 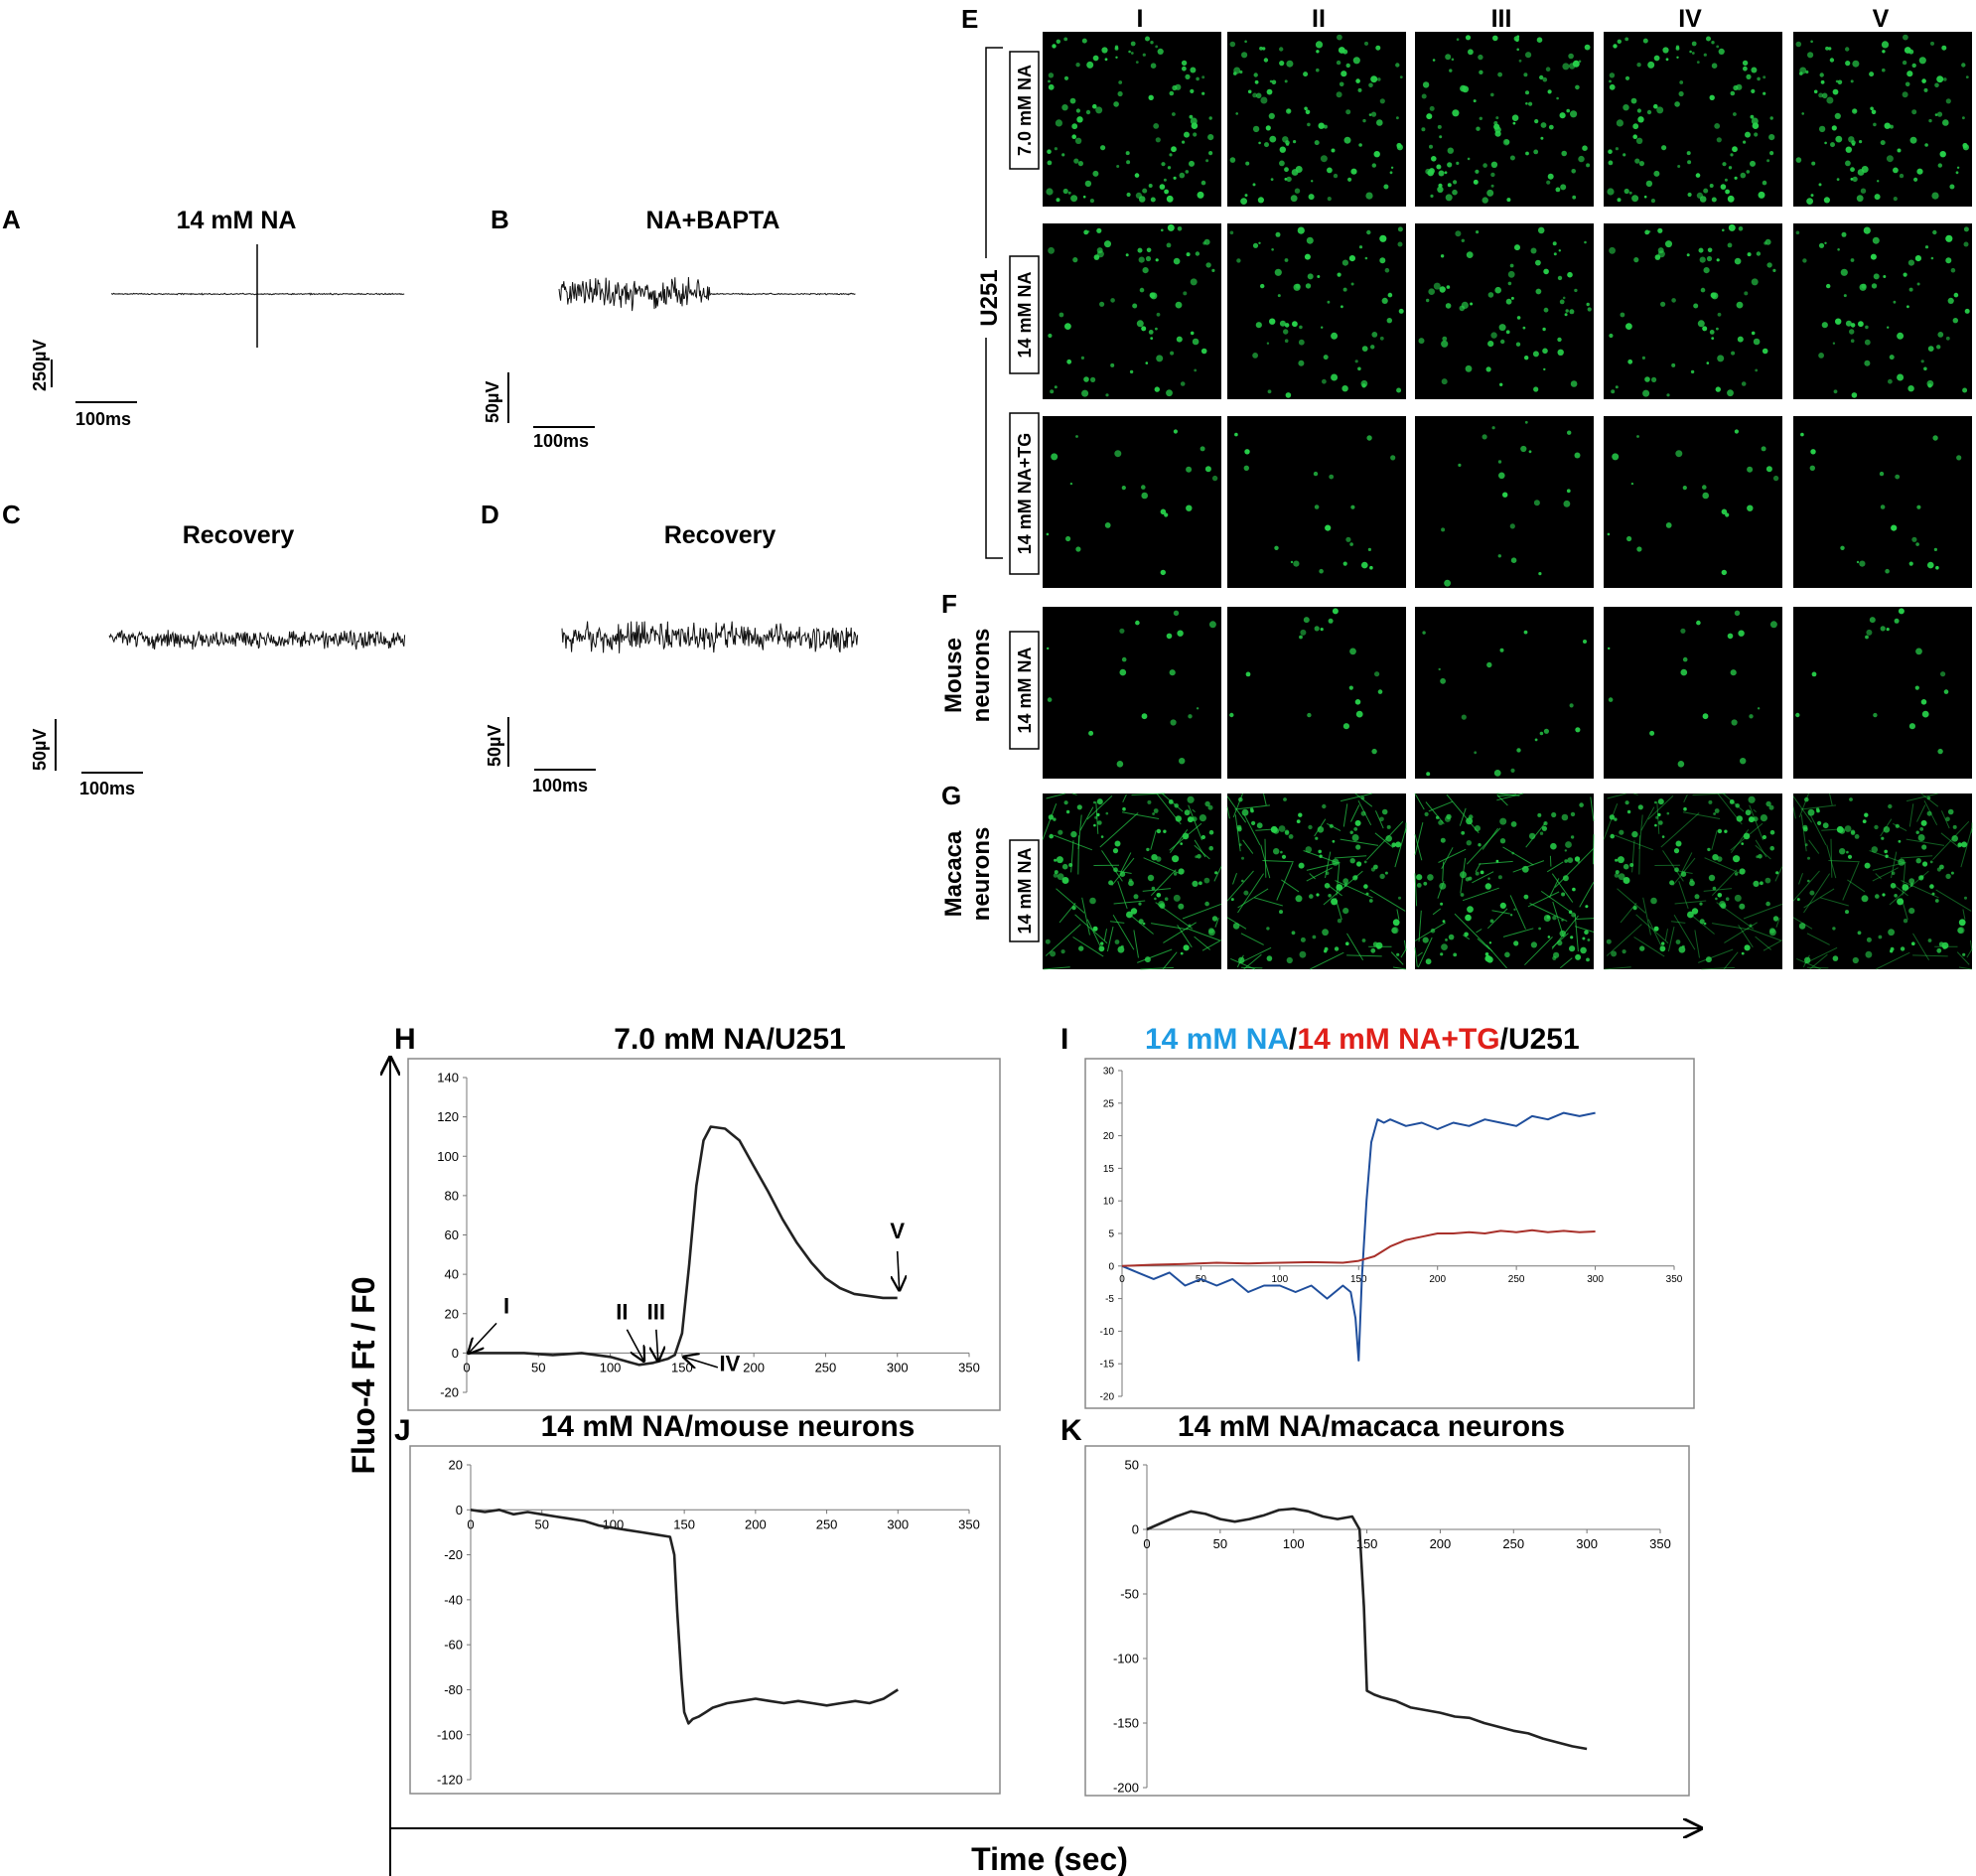 What do you see at coordinates (40, 366) in the screenshot?
I see `voltage-scale-label-a: 250µV` at bounding box center [40, 366].